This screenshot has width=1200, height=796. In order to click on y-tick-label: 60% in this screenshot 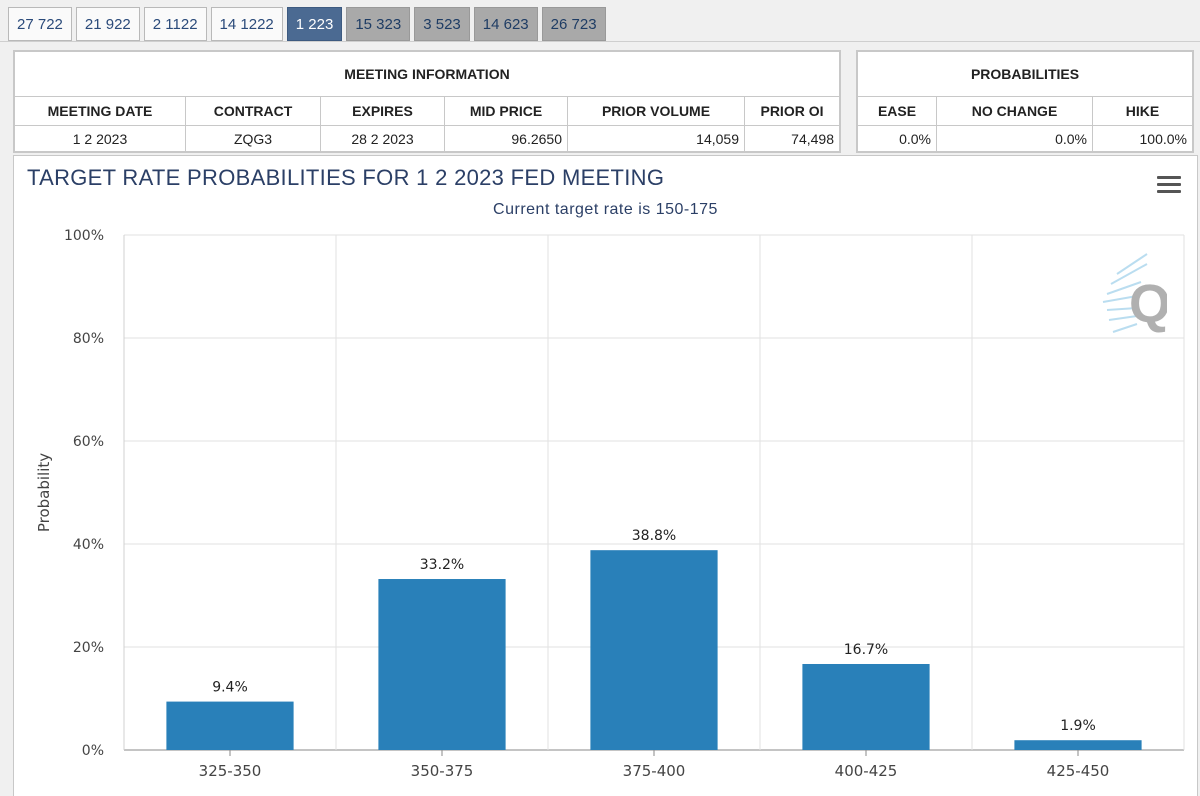, I will do `click(88, 442)`.